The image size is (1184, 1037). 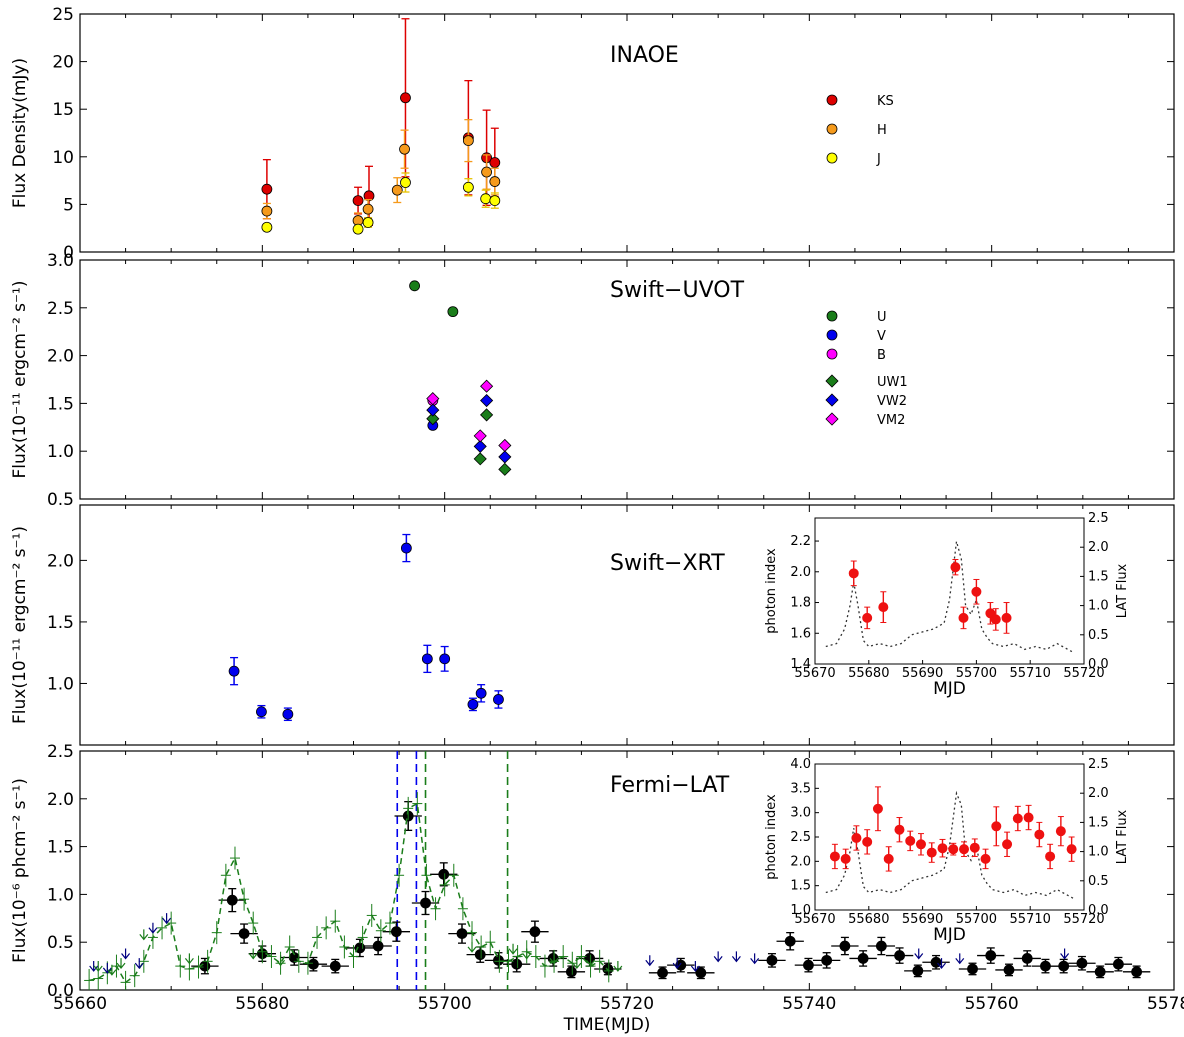 I want to click on panel-title: INAOE, so click(x=644, y=55).